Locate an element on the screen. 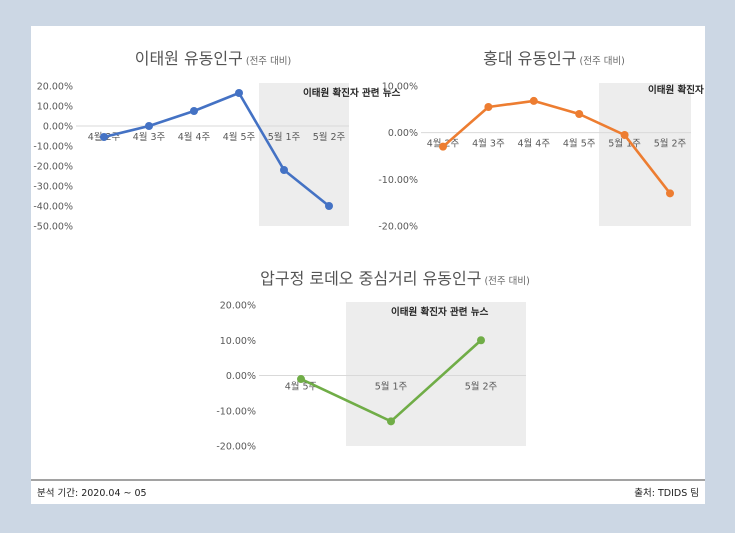 The height and width of the screenshot is (533, 735). y-tick-label: -50.00% is located at coordinates (53, 227).